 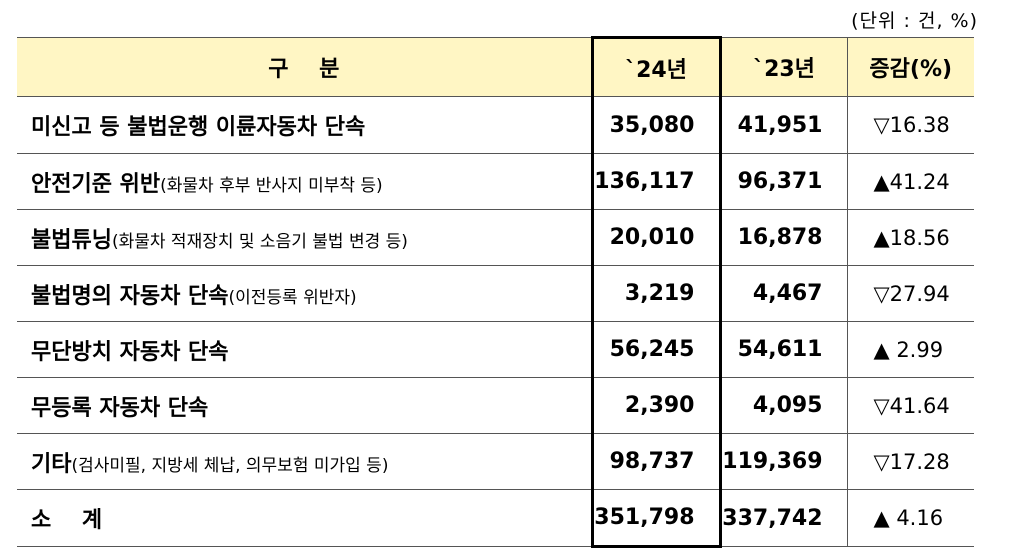 I want to click on value-change: ▽27.94, so click(x=910, y=293).